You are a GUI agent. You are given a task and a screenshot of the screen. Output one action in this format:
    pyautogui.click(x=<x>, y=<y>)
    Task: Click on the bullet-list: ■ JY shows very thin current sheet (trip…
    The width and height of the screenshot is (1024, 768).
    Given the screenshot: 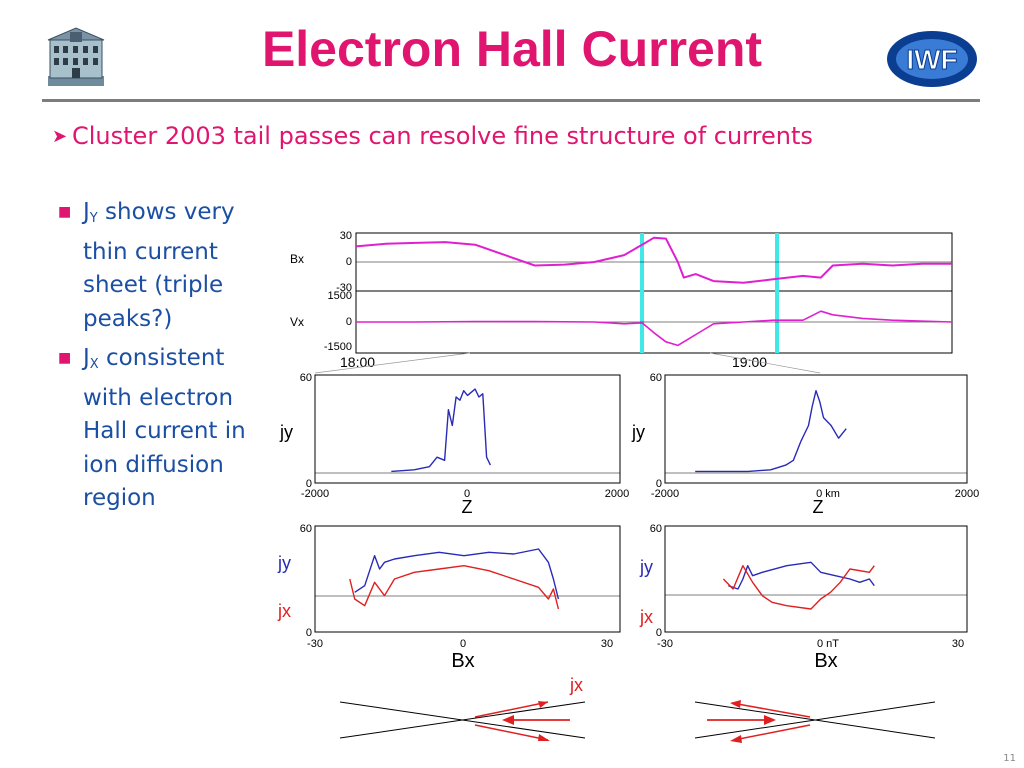 What is the action you would take?
    pyautogui.click(x=165, y=359)
    